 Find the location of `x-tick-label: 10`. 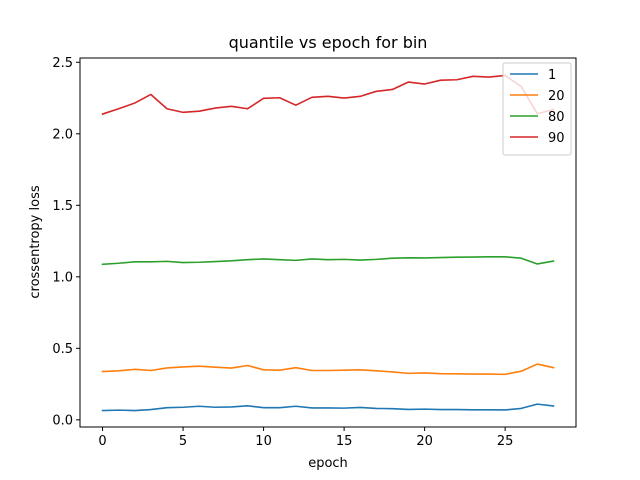

x-tick-label: 10 is located at coordinates (263, 441).